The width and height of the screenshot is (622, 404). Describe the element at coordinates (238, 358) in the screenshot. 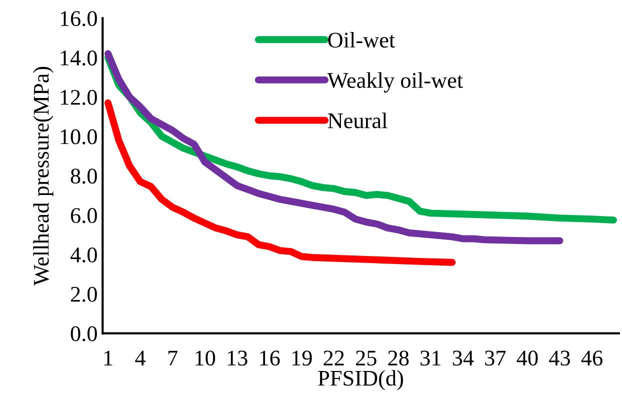

I see `x-tick-label: 13` at that location.